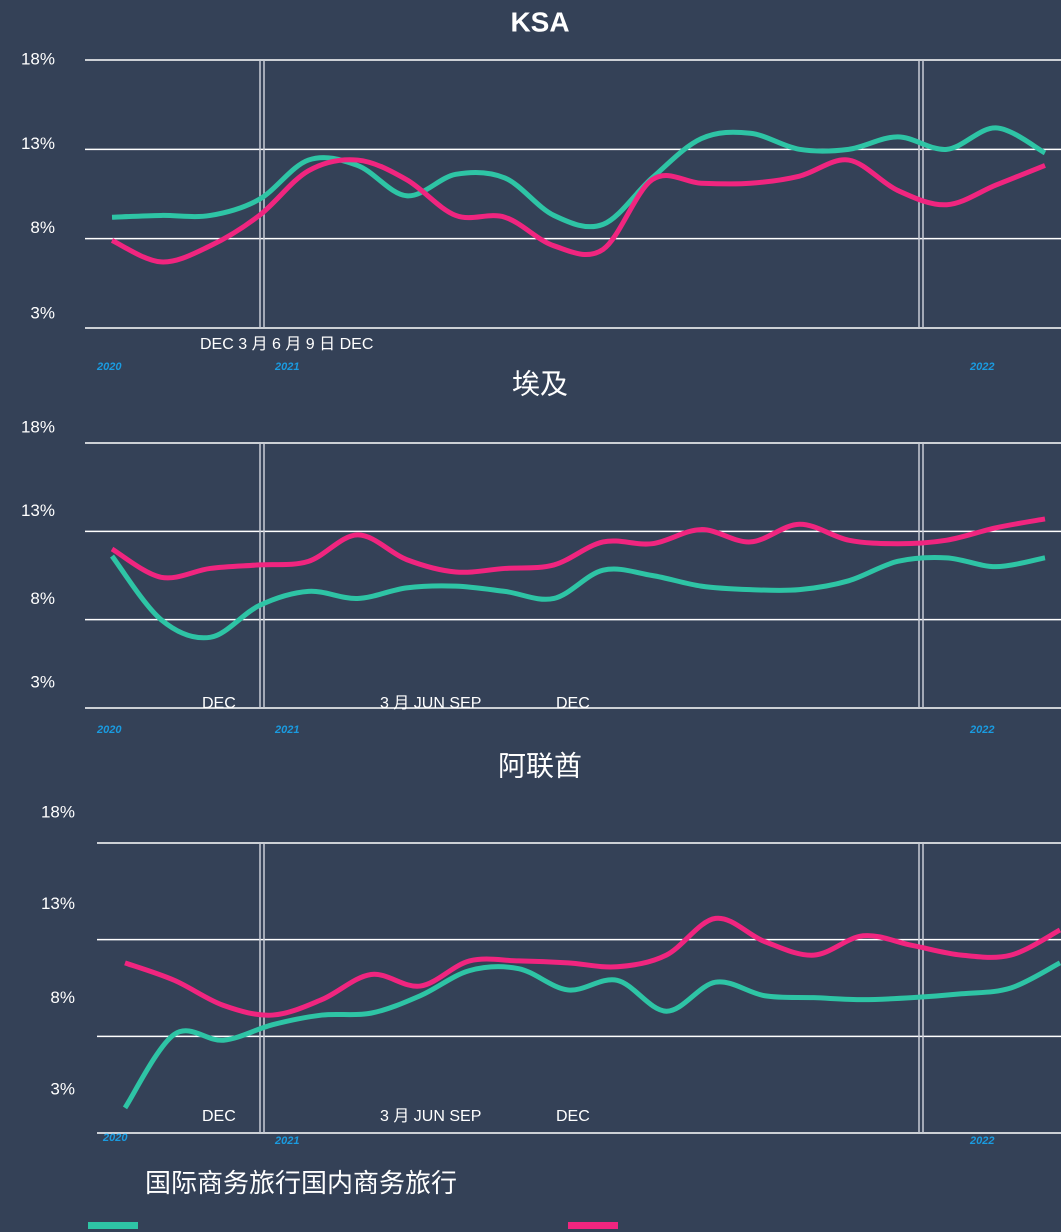 The width and height of the screenshot is (1061, 1232). I want to click on legend-label: 国内商务旅行, so click(379, 1184).